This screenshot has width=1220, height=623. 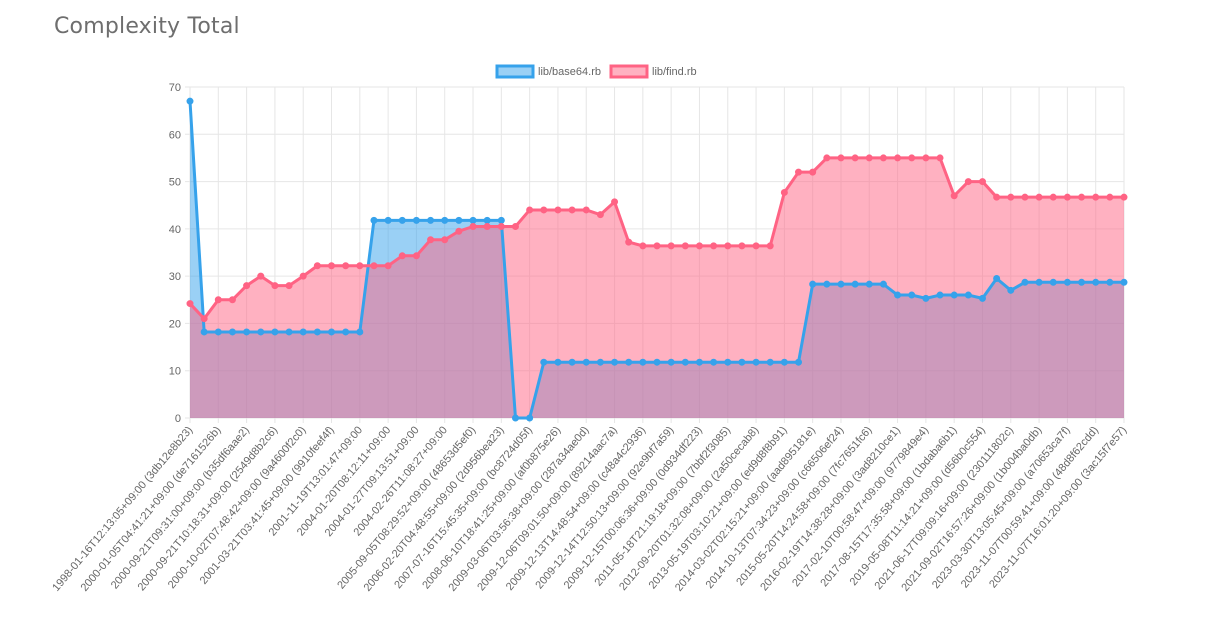 I want to click on y-tick-label: 30, so click(x=175, y=277).